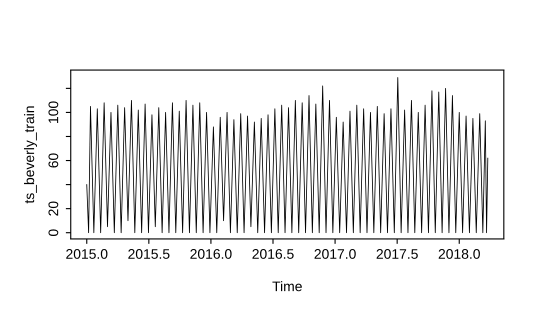 This screenshot has width=540, height=326. What do you see at coordinates (287, 286) in the screenshot?
I see `x-axis-title: Time` at bounding box center [287, 286].